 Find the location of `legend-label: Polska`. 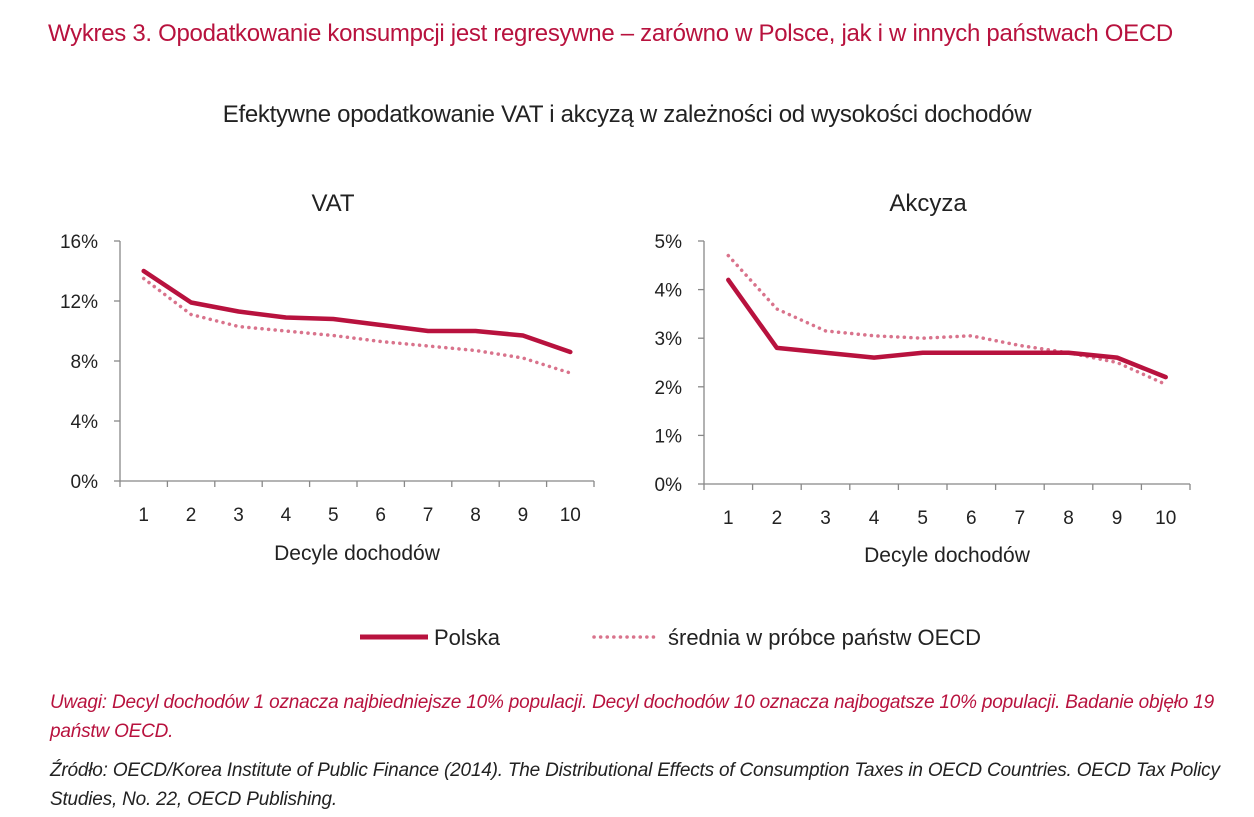

legend-label: Polska is located at coordinates (467, 637).